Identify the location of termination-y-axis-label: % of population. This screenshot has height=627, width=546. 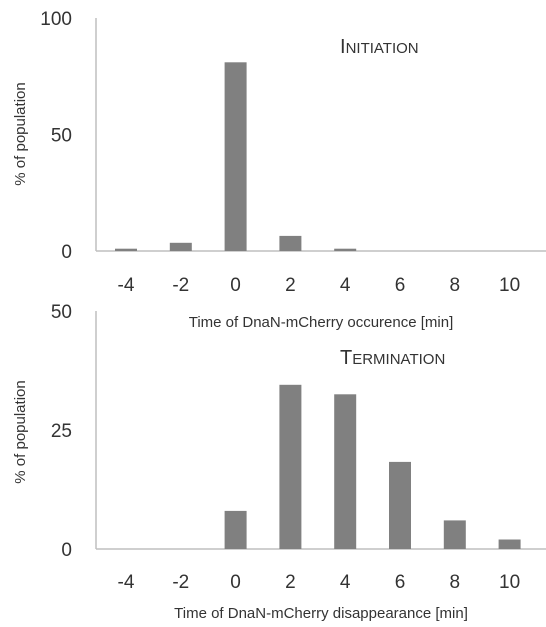
(20, 431).